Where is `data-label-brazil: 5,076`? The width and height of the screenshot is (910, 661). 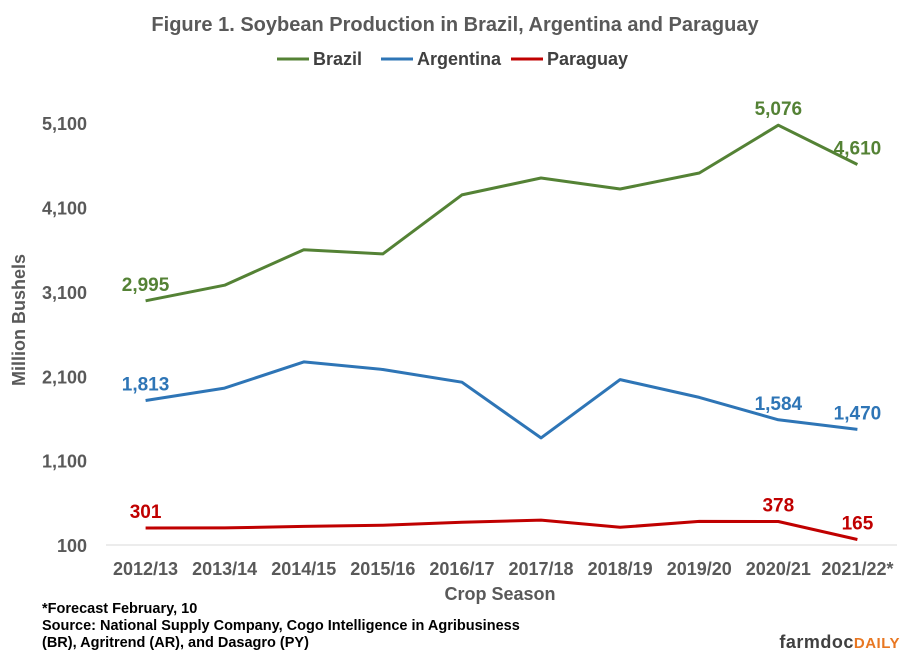
data-label-brazil: 5,076 is located at coordinates (779, 109).